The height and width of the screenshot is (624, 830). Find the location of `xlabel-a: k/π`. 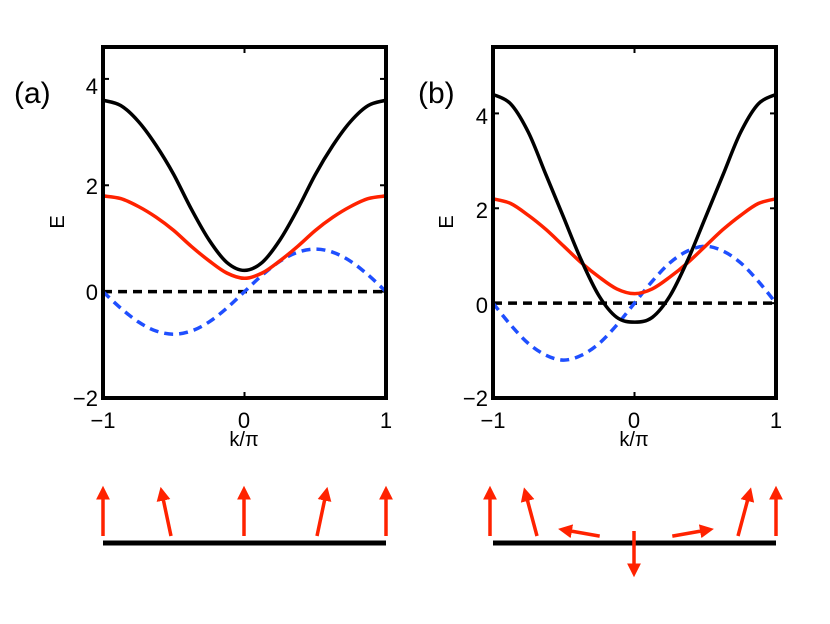

xlabel-a: k/π is located at coordinates (243, 440).